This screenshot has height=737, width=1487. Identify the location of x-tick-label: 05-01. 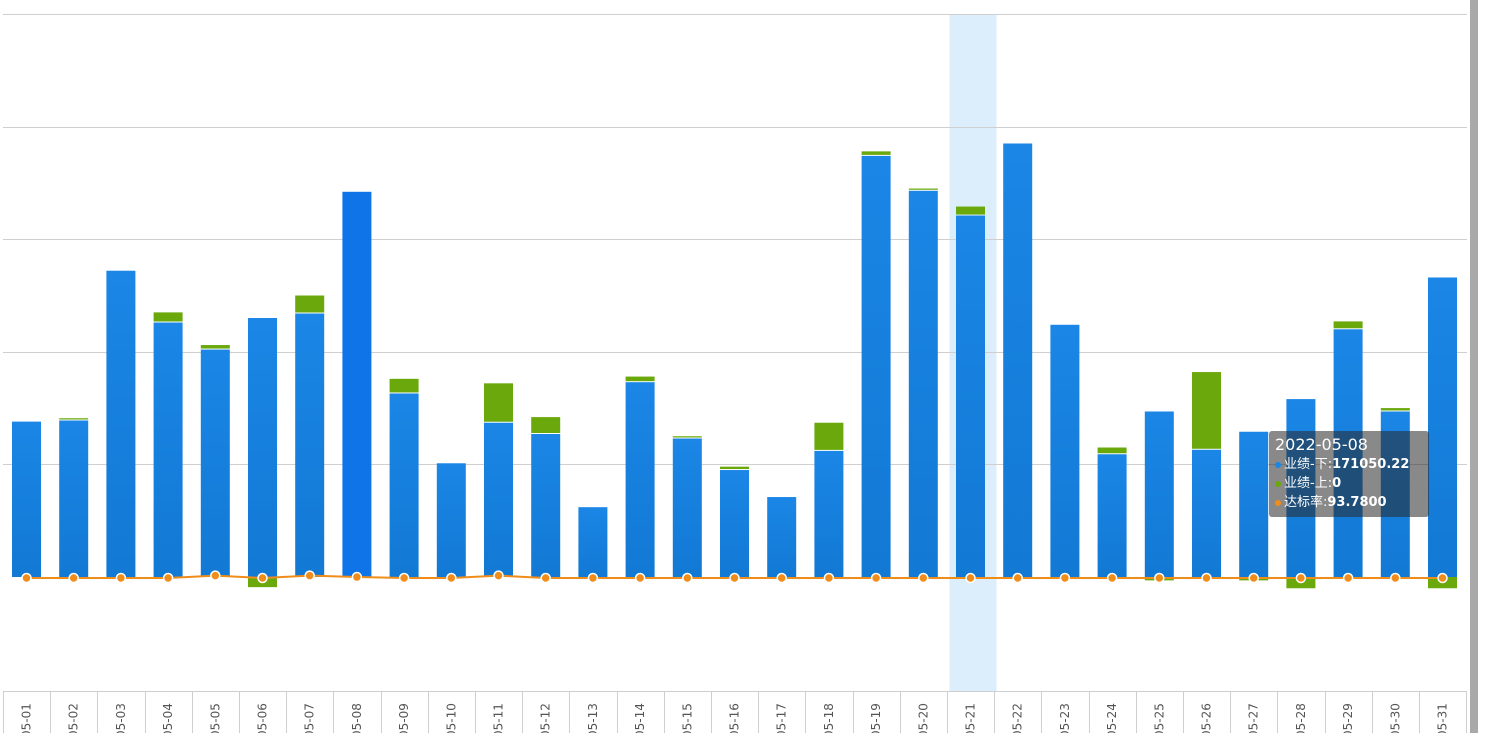
(27, 718).